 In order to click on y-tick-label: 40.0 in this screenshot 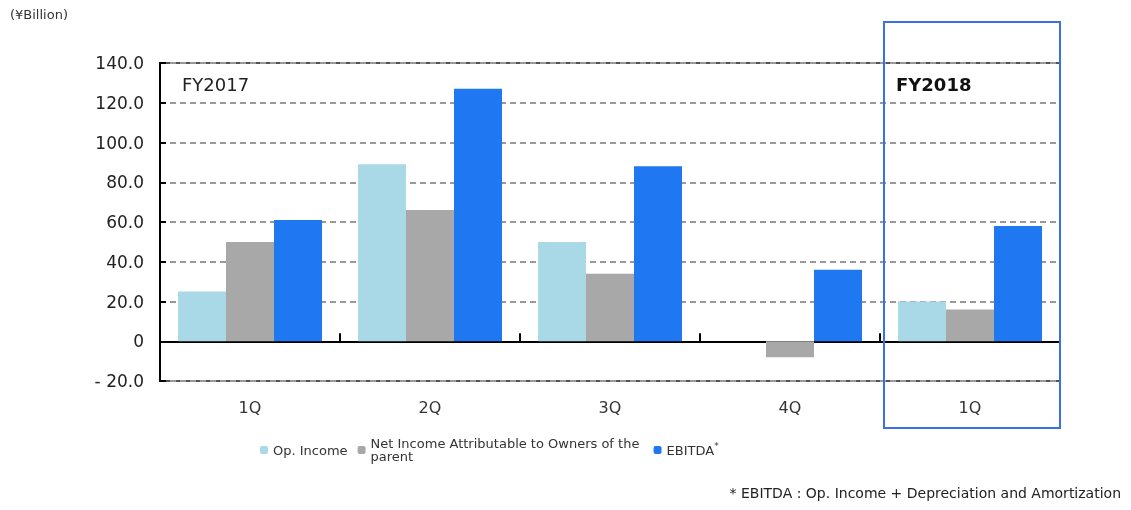, I will do `click(125, 261)`.